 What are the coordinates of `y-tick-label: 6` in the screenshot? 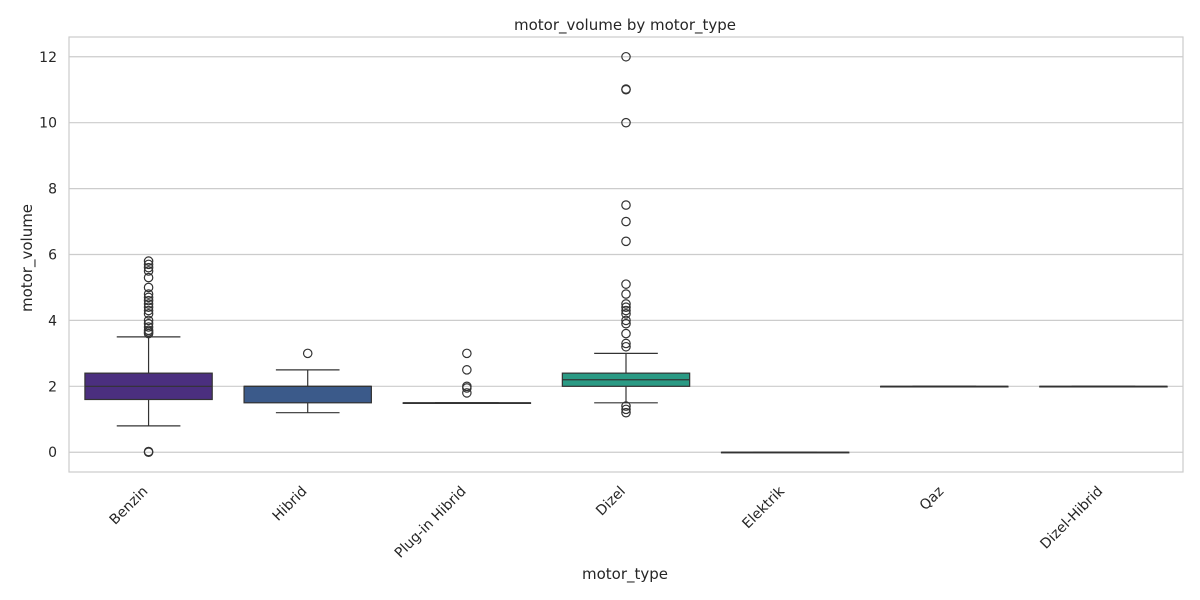 It's located at (52, 256).